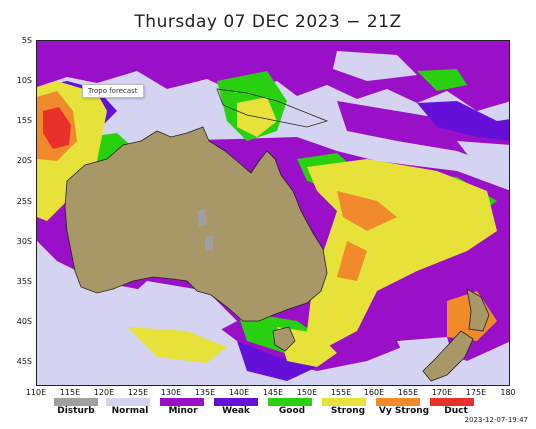  Describe the element at coordinates (171, 392) in the screenshot. I see `lon-label: 130E` at that location.